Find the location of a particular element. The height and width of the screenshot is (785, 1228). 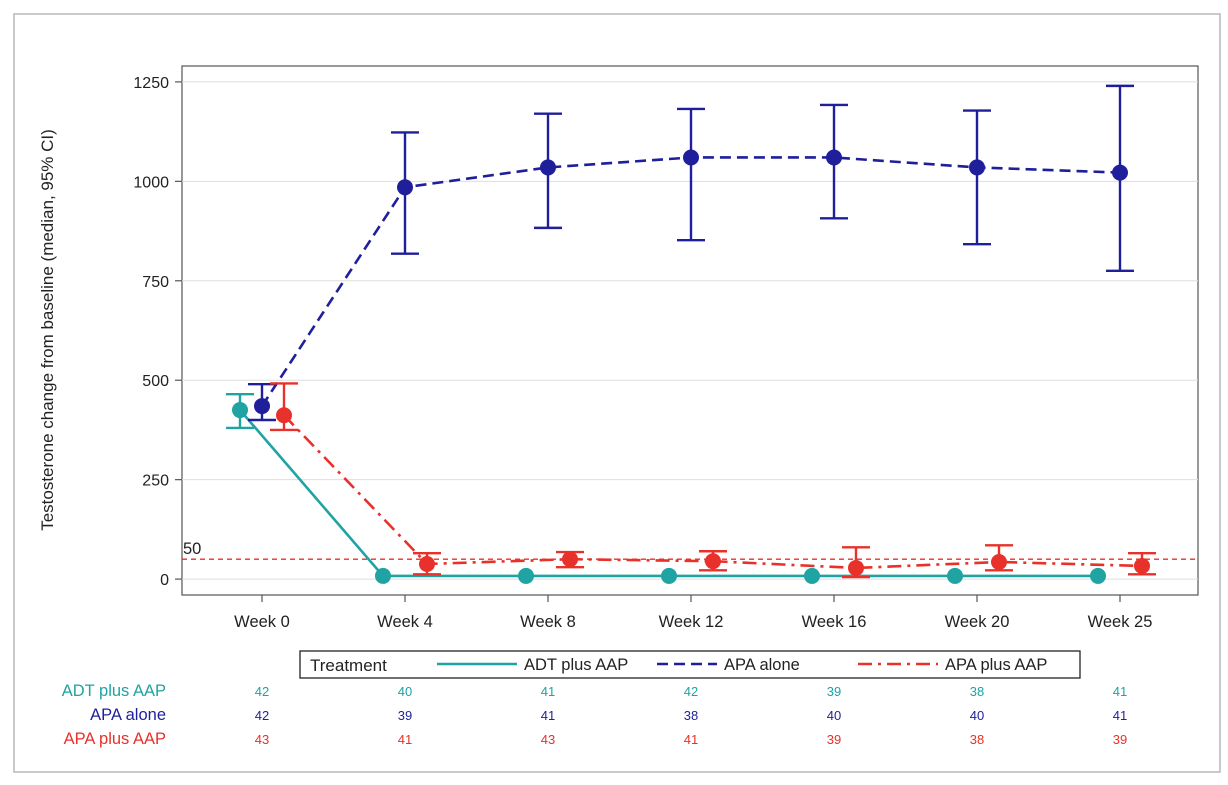

legend-entry-label: APA alone is located at coordinates (762, 665).